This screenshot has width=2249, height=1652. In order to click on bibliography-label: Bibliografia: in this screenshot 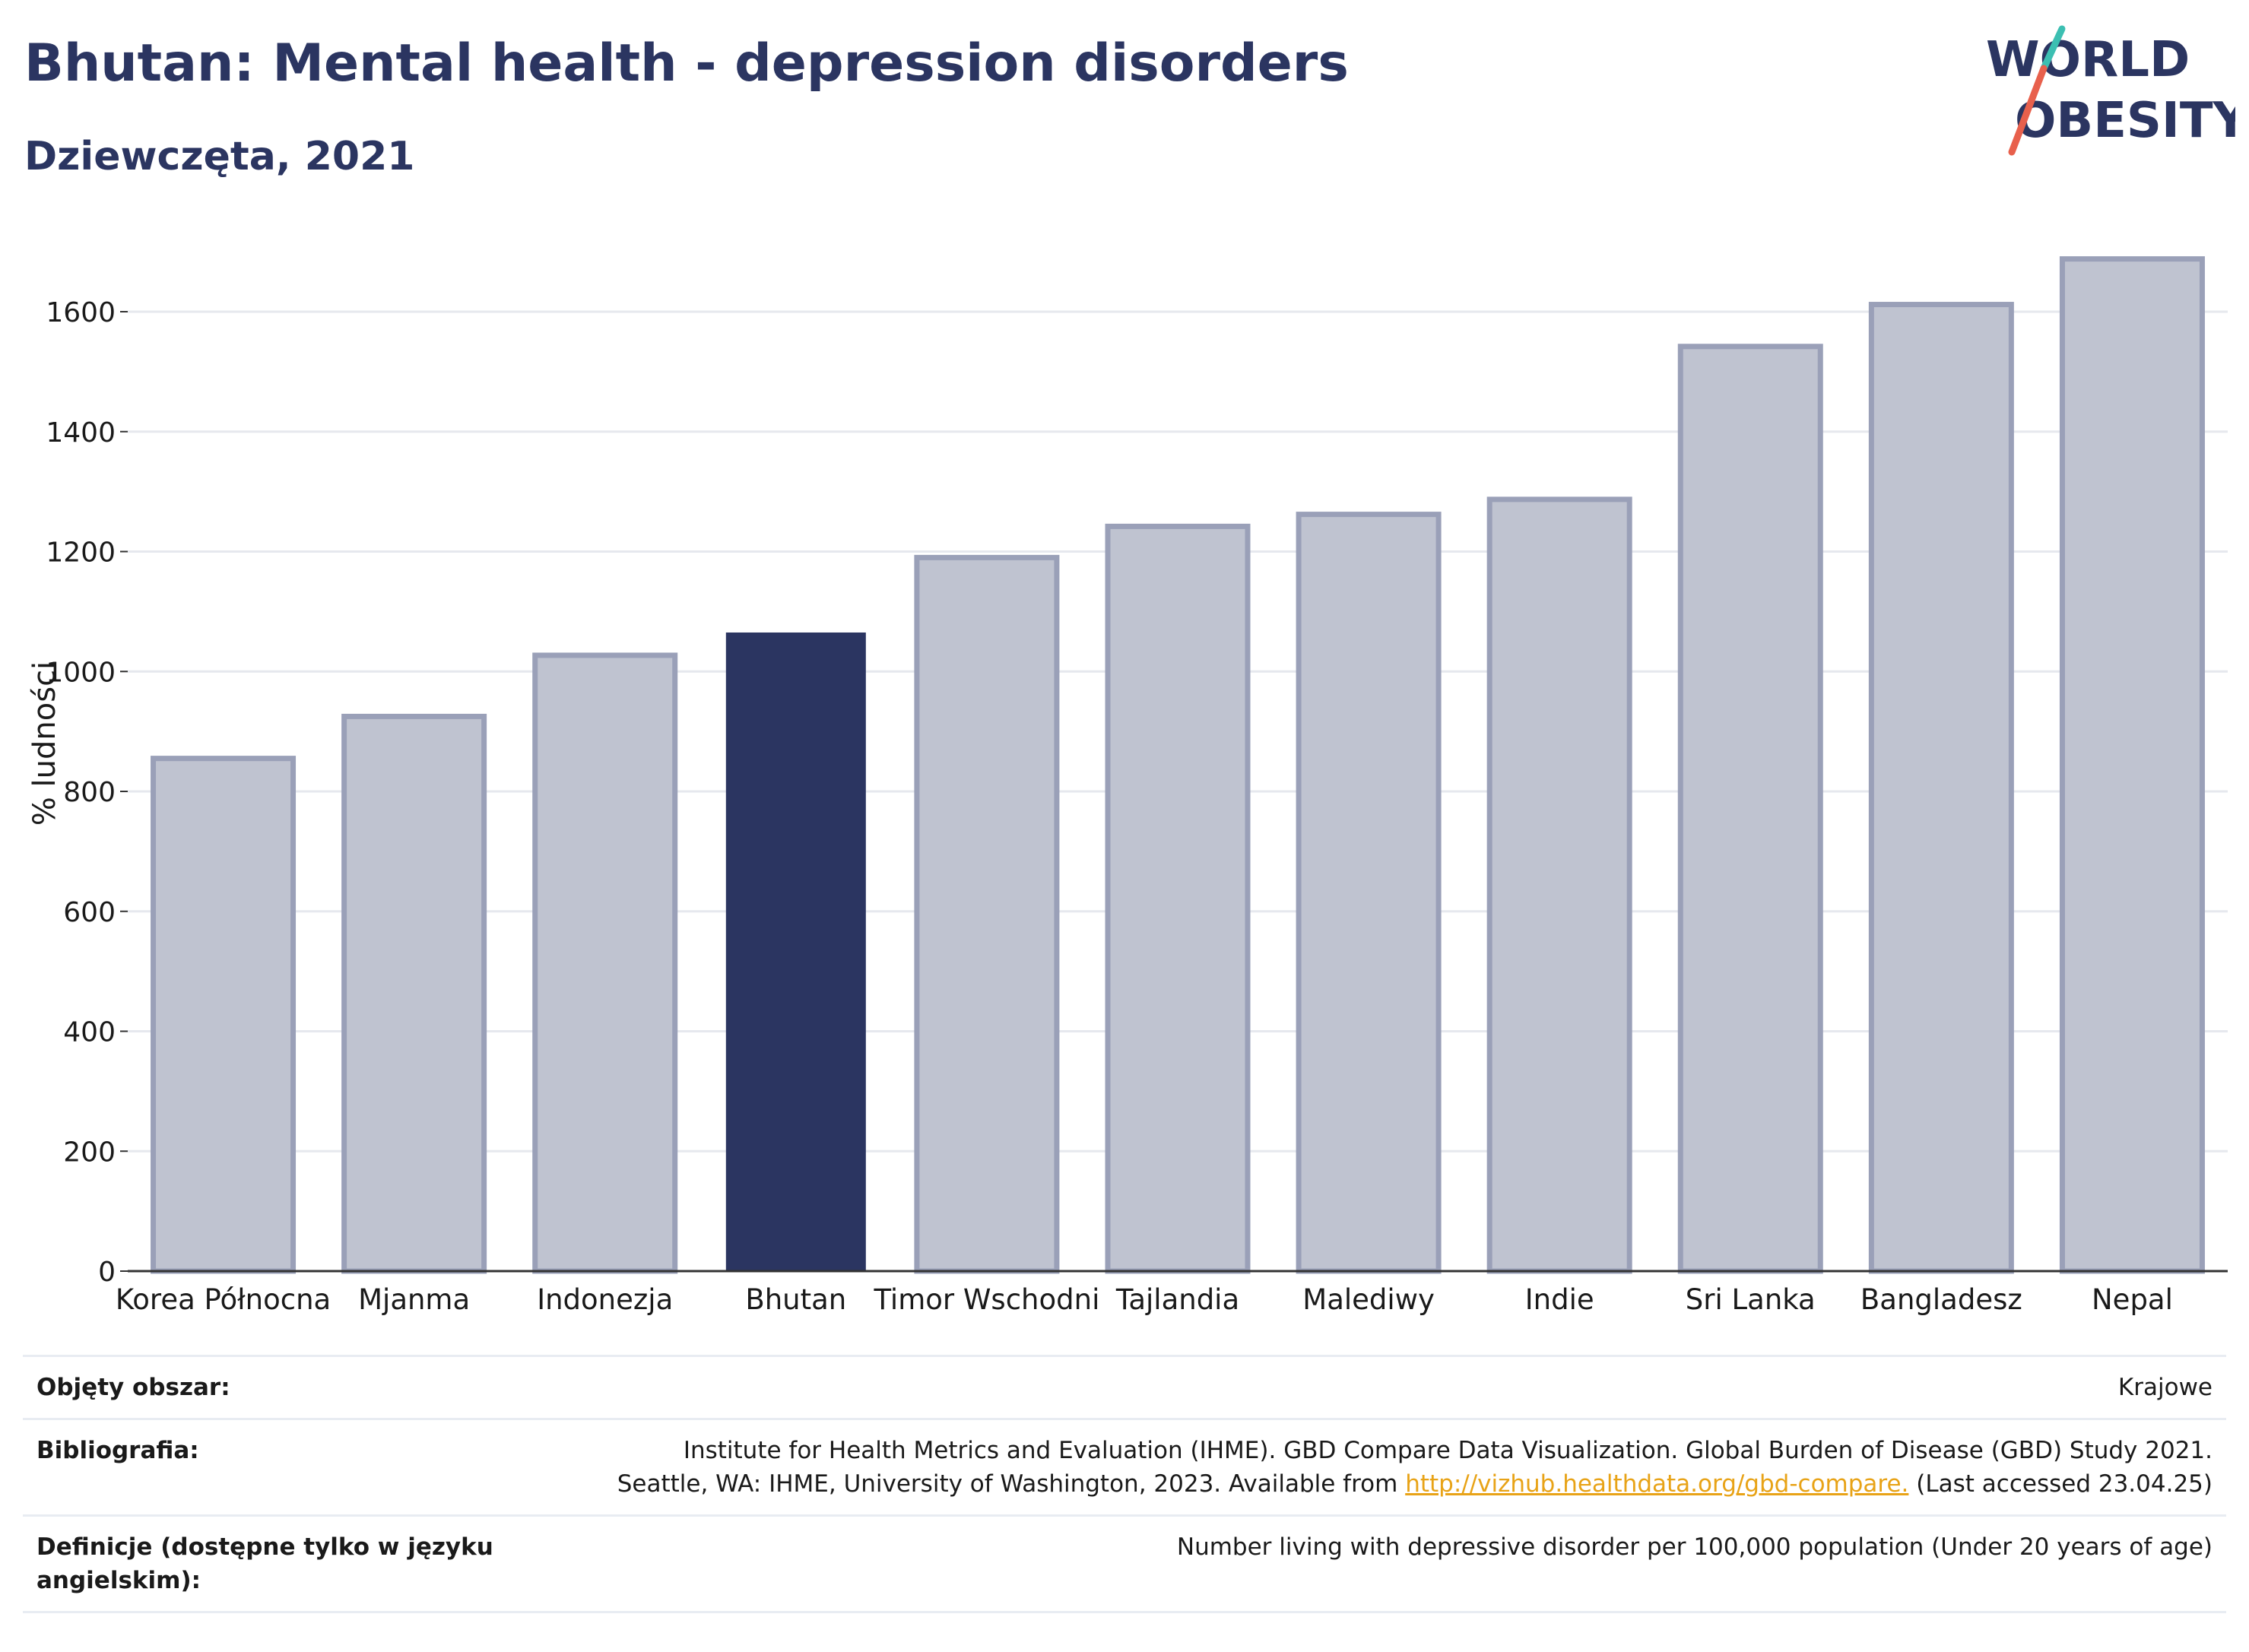, I will do `click(280, 1467)`.